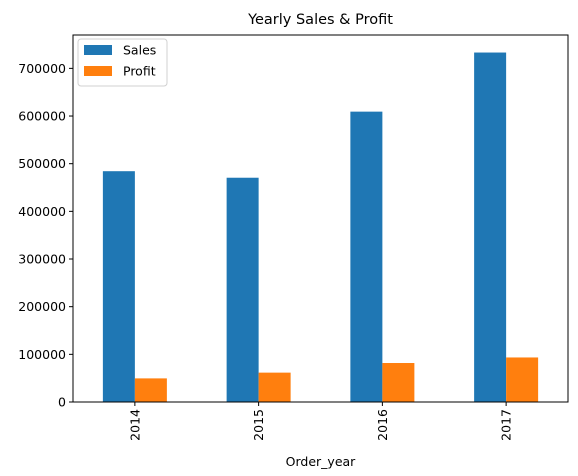 The width and height of the screenshot is (578, 476). What do you see at coordinates (42, 211) in the screenshot?
I see `y-tick-label: 400000` at bounding box center [42, 211].